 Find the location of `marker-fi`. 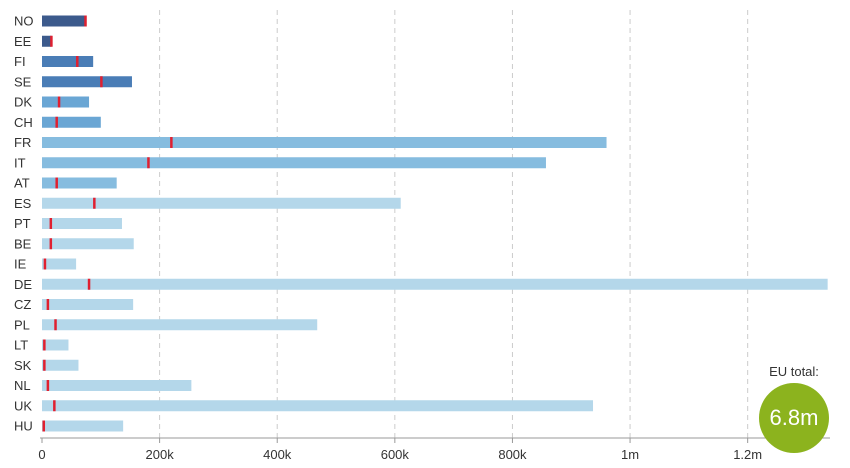

marker-fi is located at coordinates (77, 61).